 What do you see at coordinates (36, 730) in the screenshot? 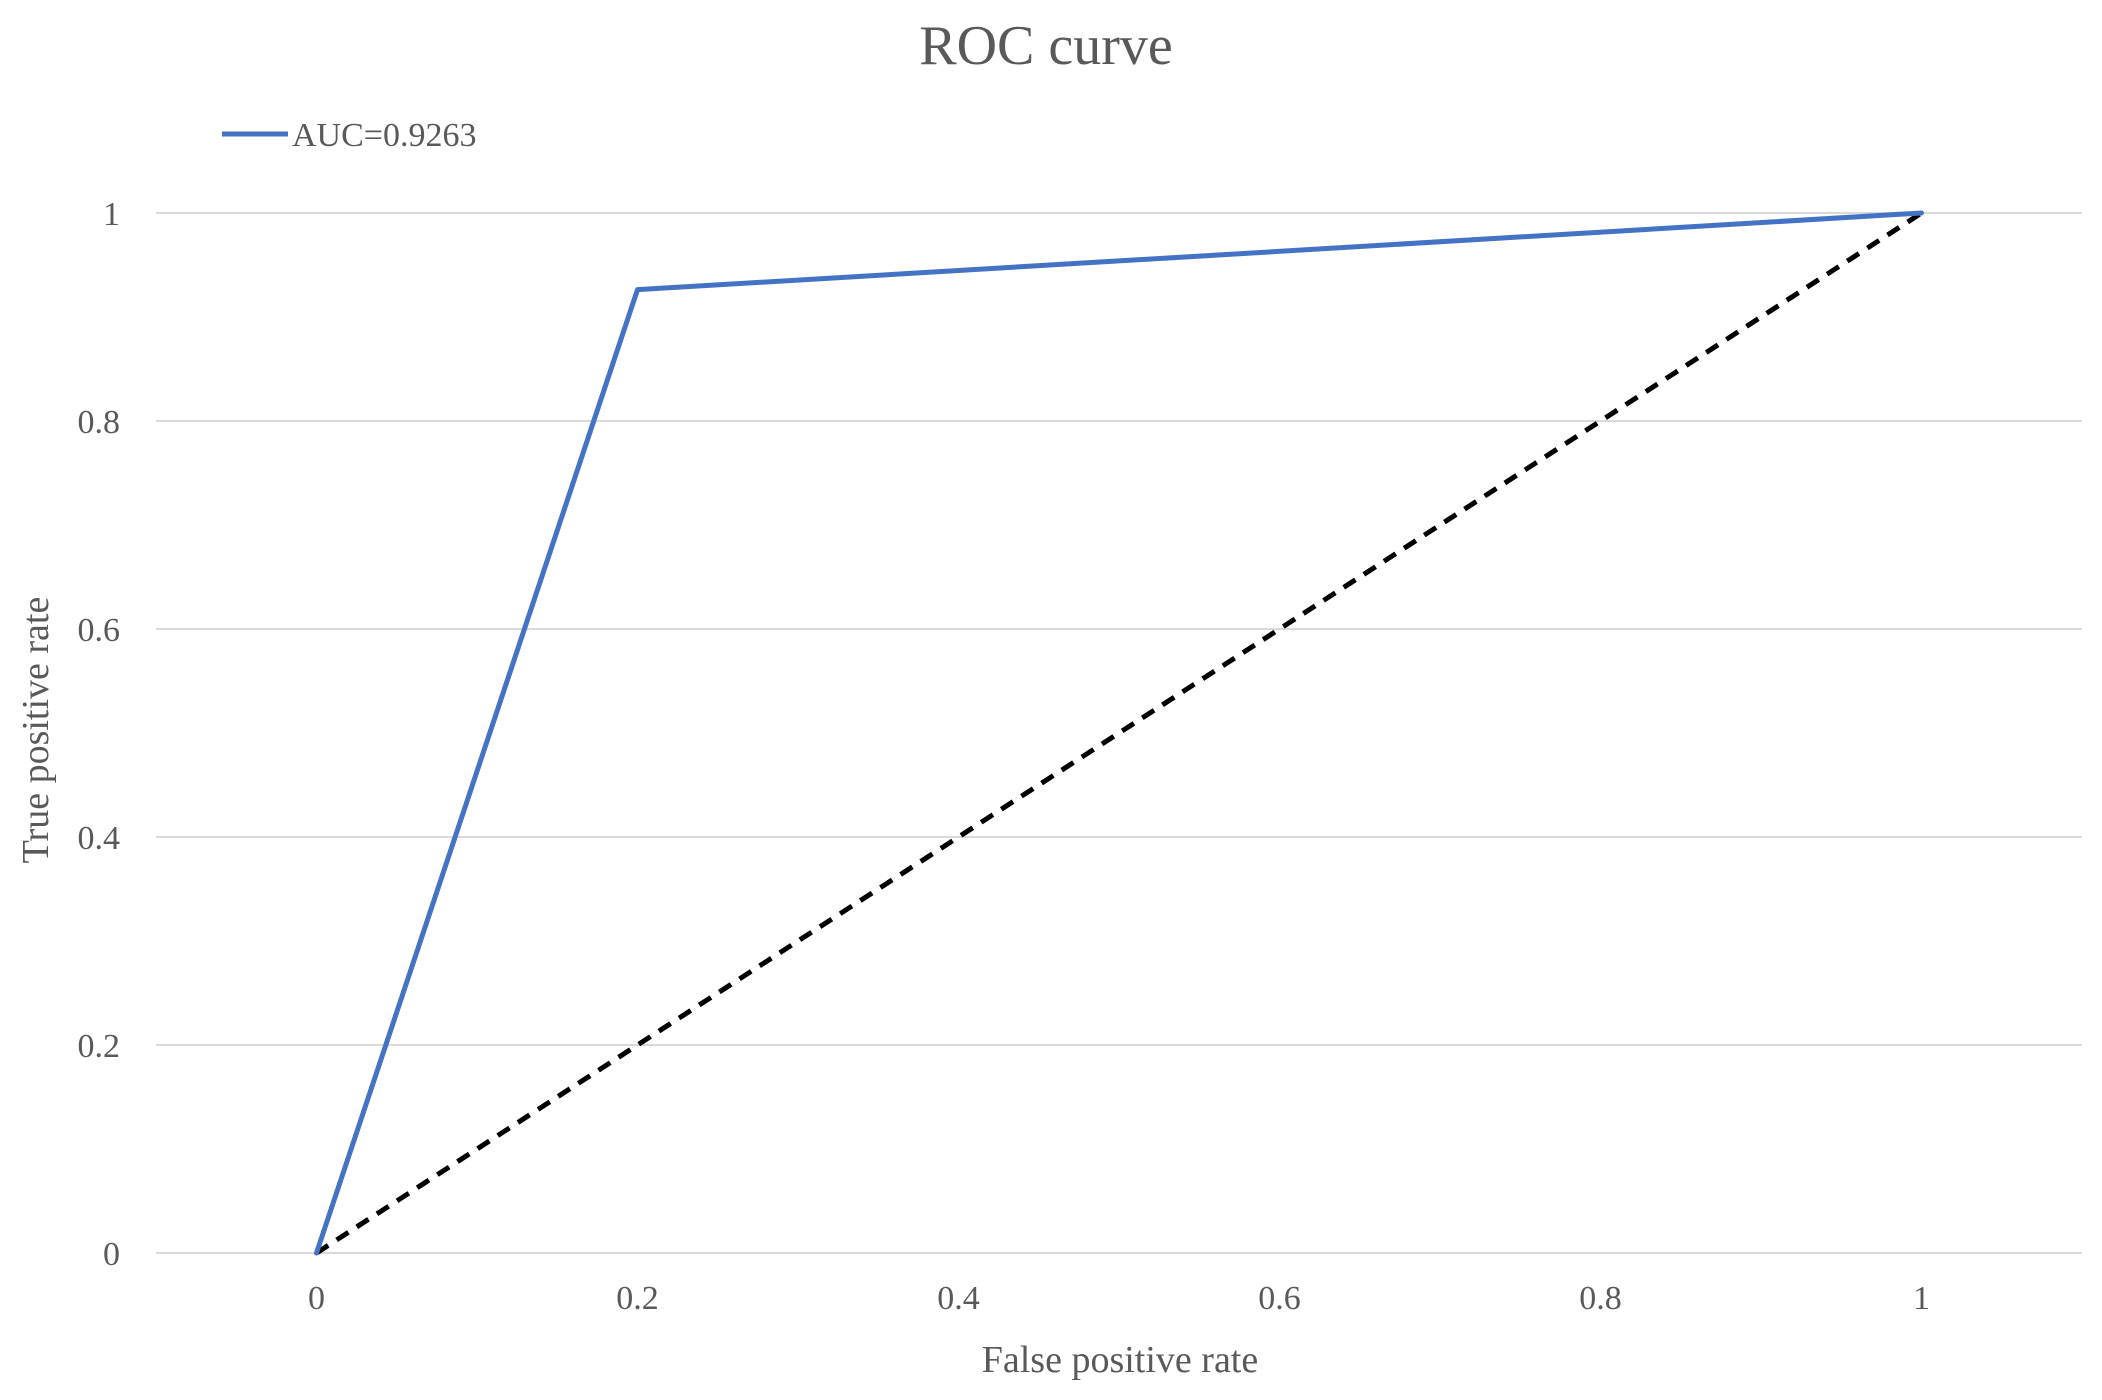
I see `y-axis-title: True positive rate` at bounding box center [36, 730].